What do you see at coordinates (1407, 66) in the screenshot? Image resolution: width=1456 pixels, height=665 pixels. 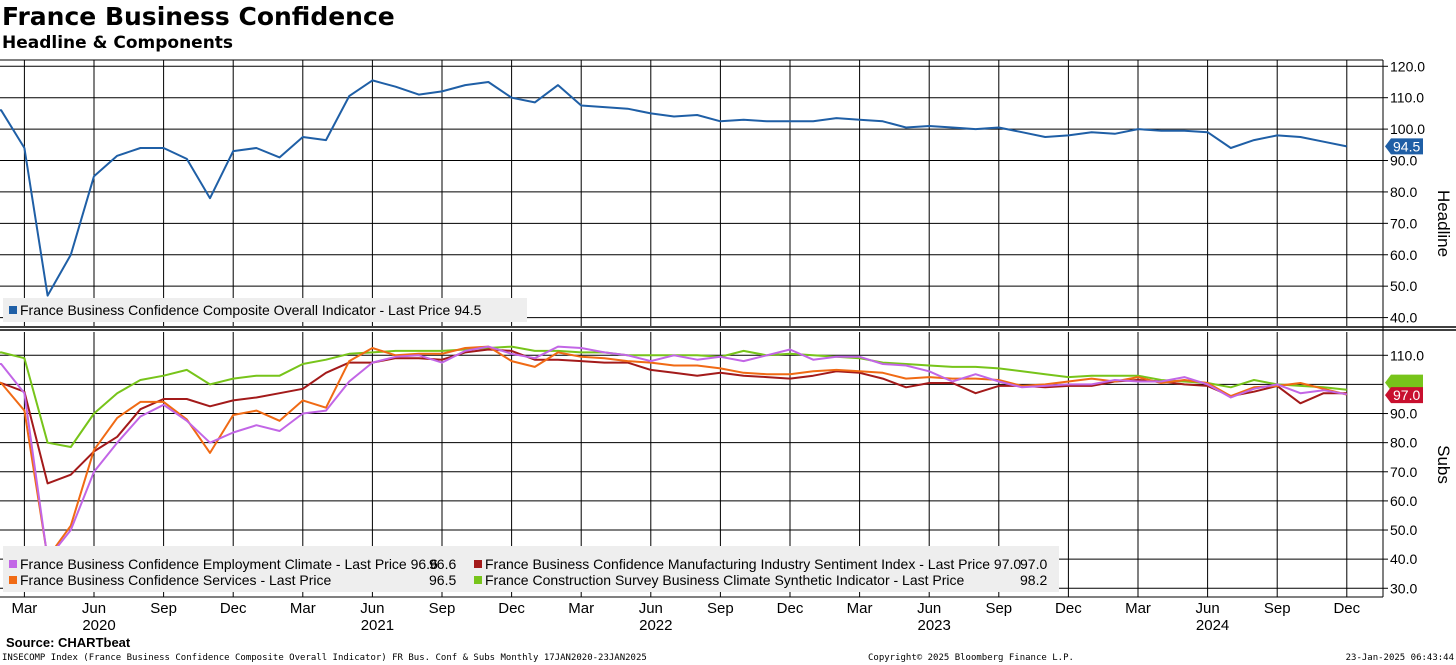 I see `y-tick-label: 120.0` at bounding box center [1407, 66].